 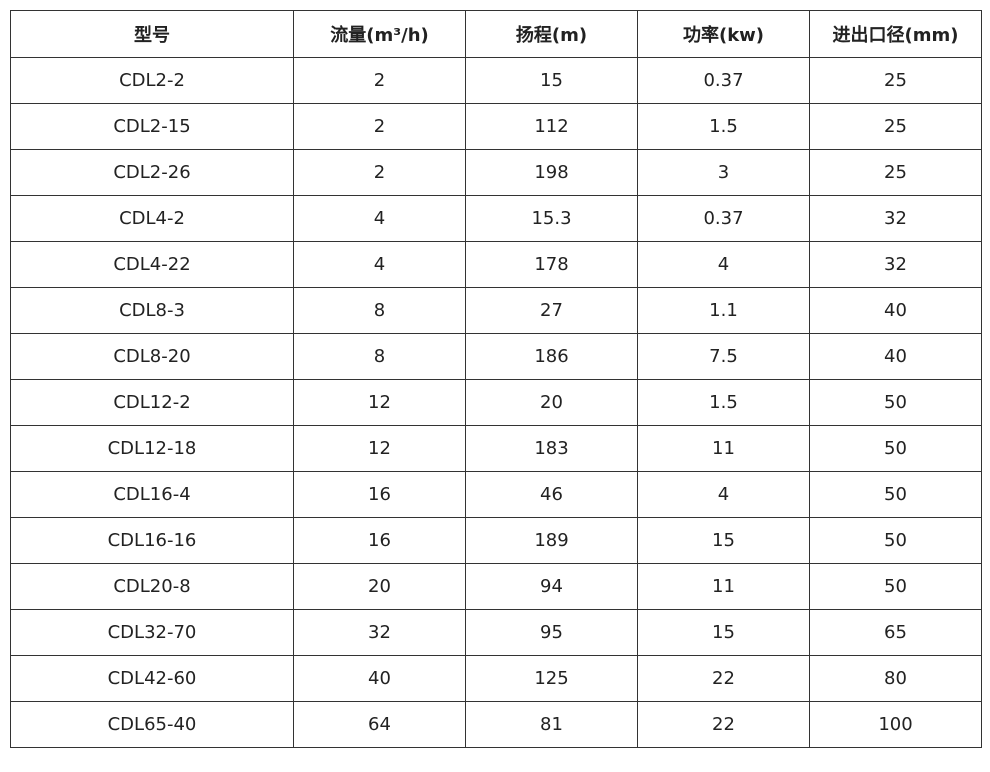 What do you see at coordinates (551, 724) in the screenshot?
I see `table-cell: 81` at bounding box center [551, 724].